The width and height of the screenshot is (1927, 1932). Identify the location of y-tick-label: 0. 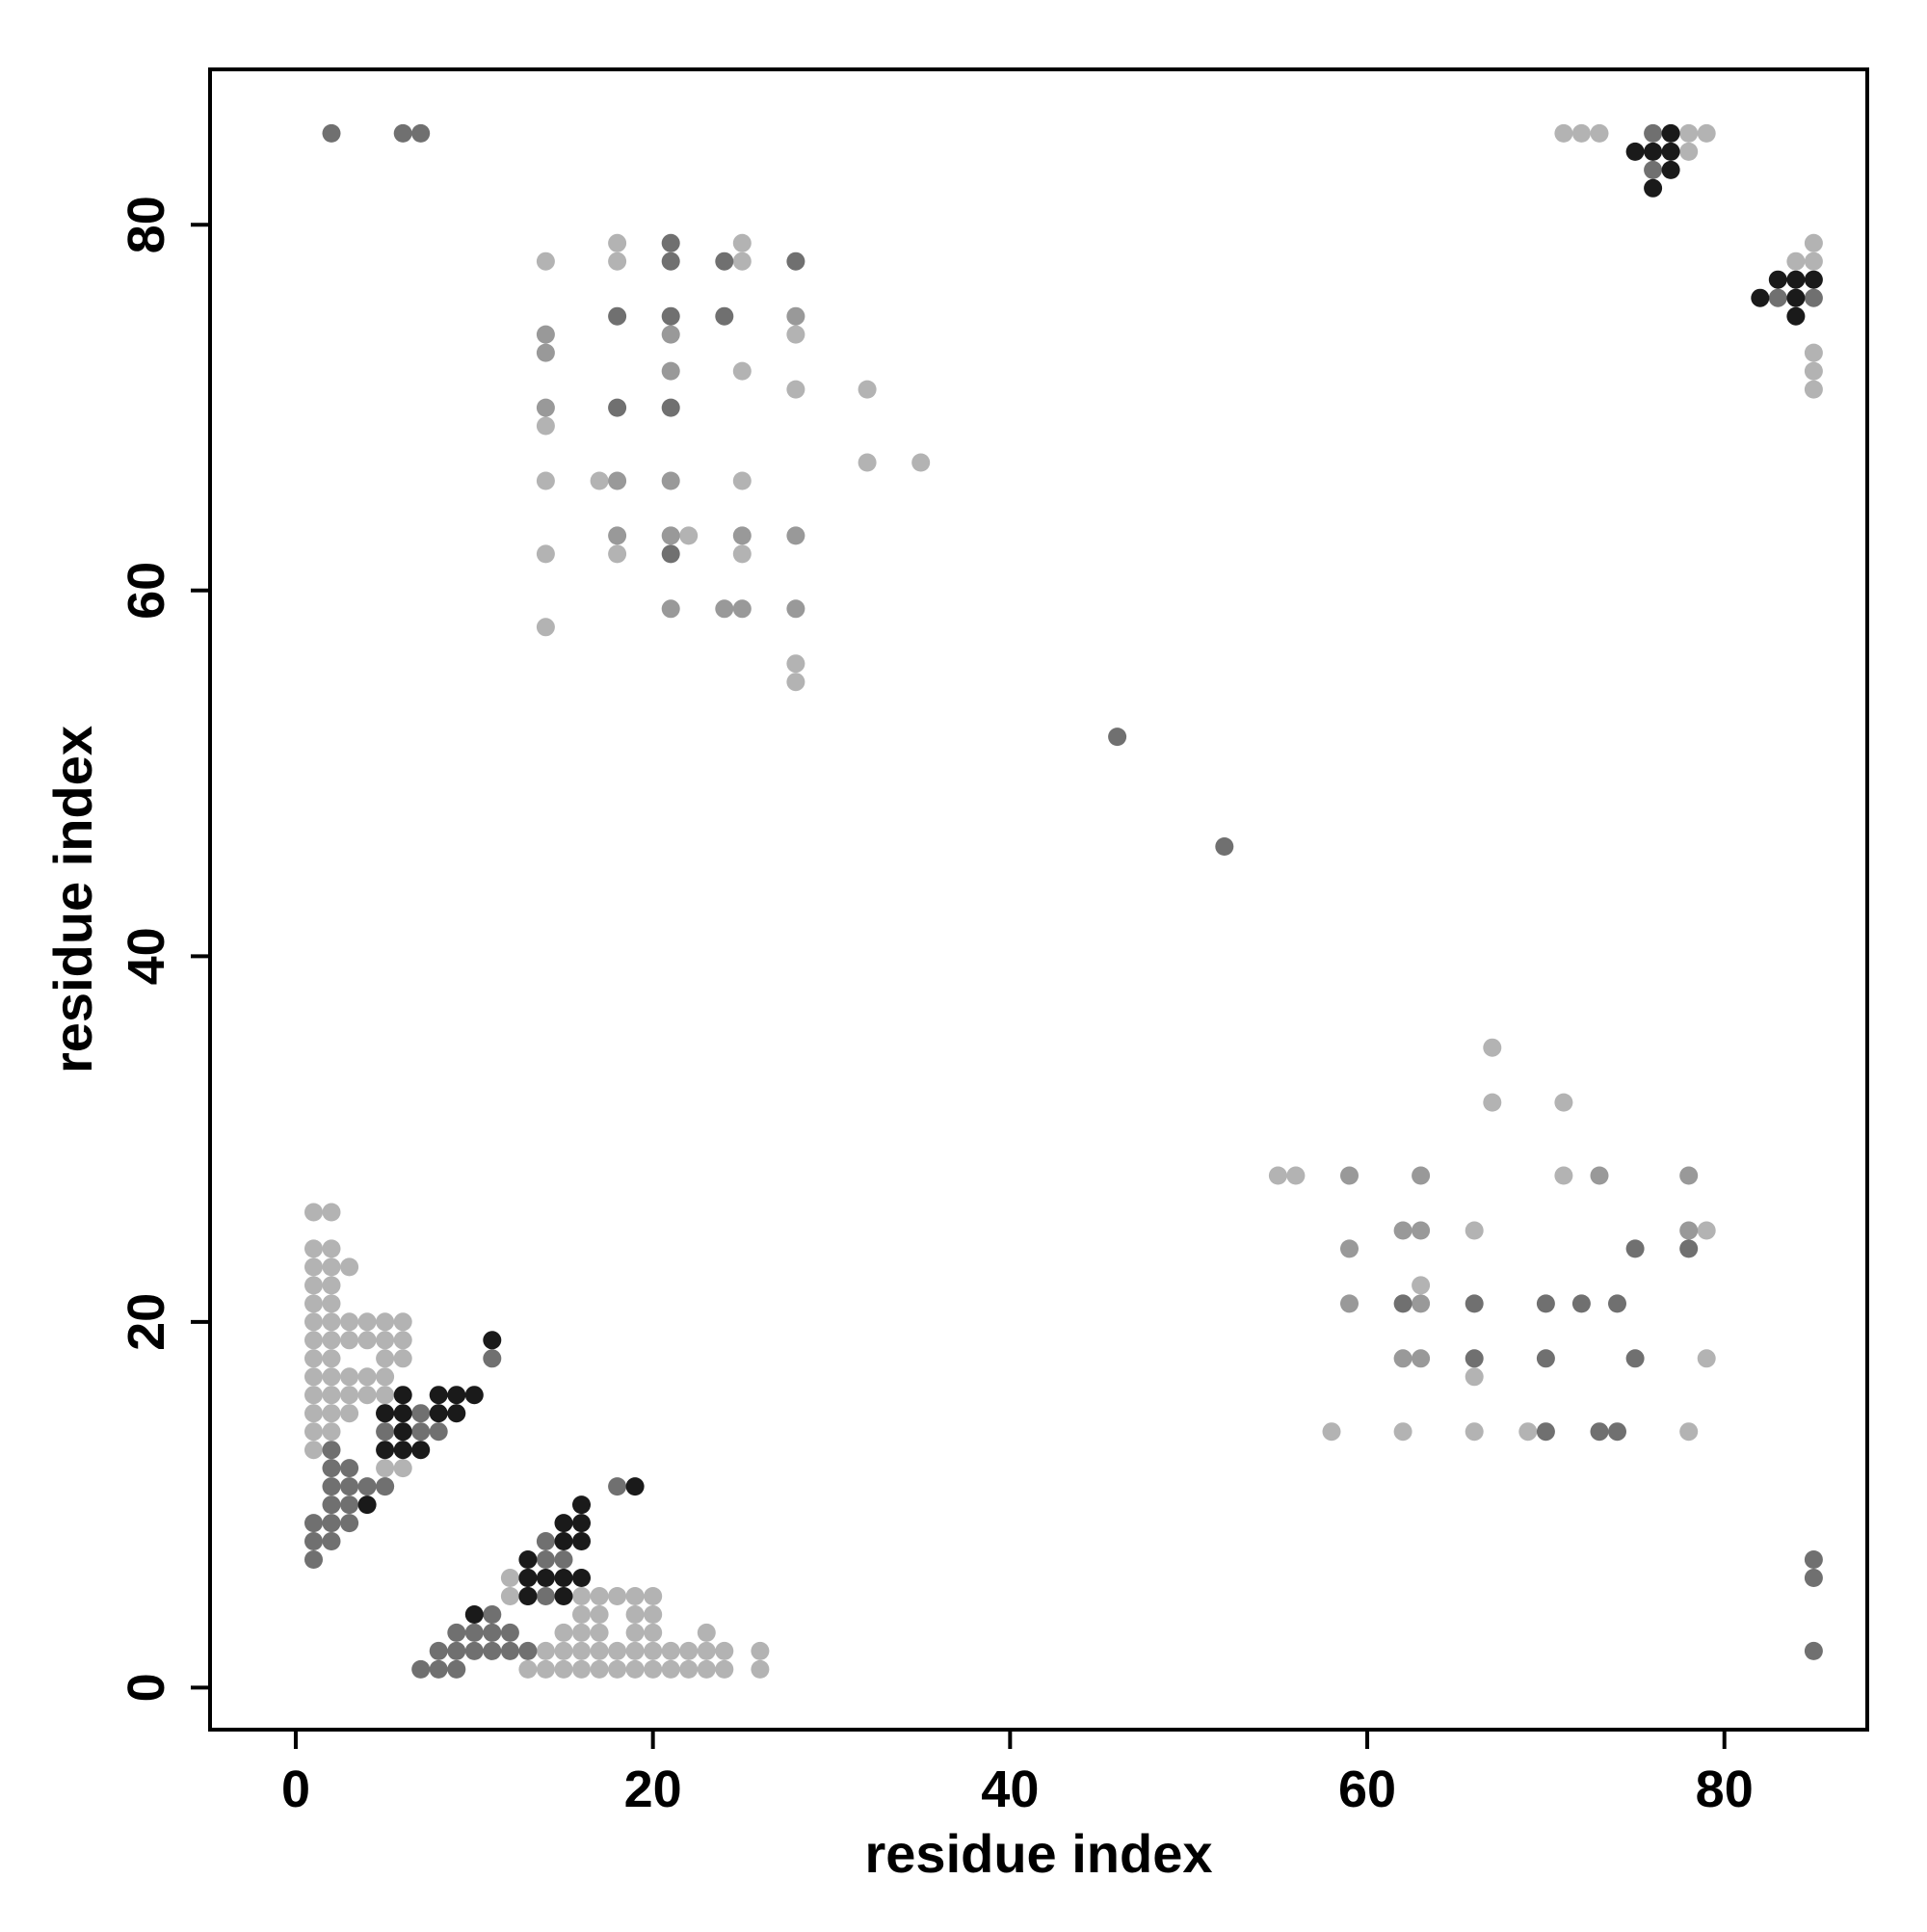
(146, 1687).